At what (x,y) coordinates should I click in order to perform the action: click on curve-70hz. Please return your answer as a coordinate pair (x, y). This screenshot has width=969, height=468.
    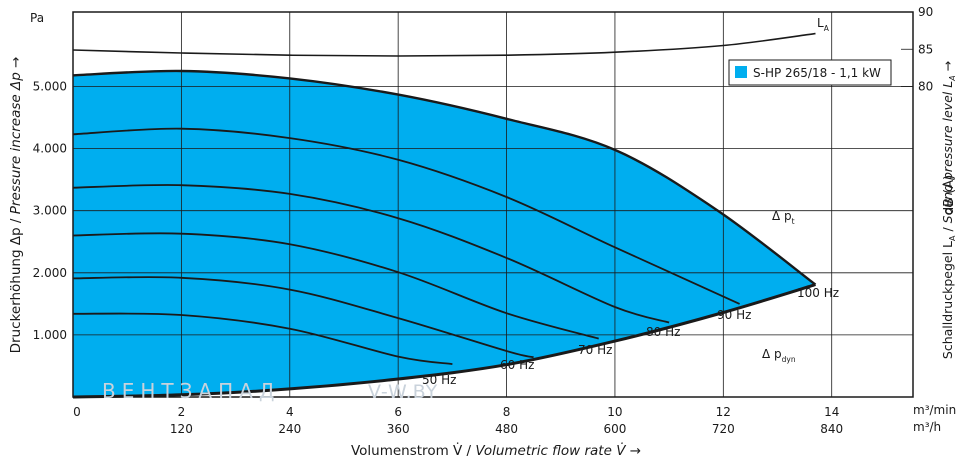
    Looking at the image, I should click on (335, 286).